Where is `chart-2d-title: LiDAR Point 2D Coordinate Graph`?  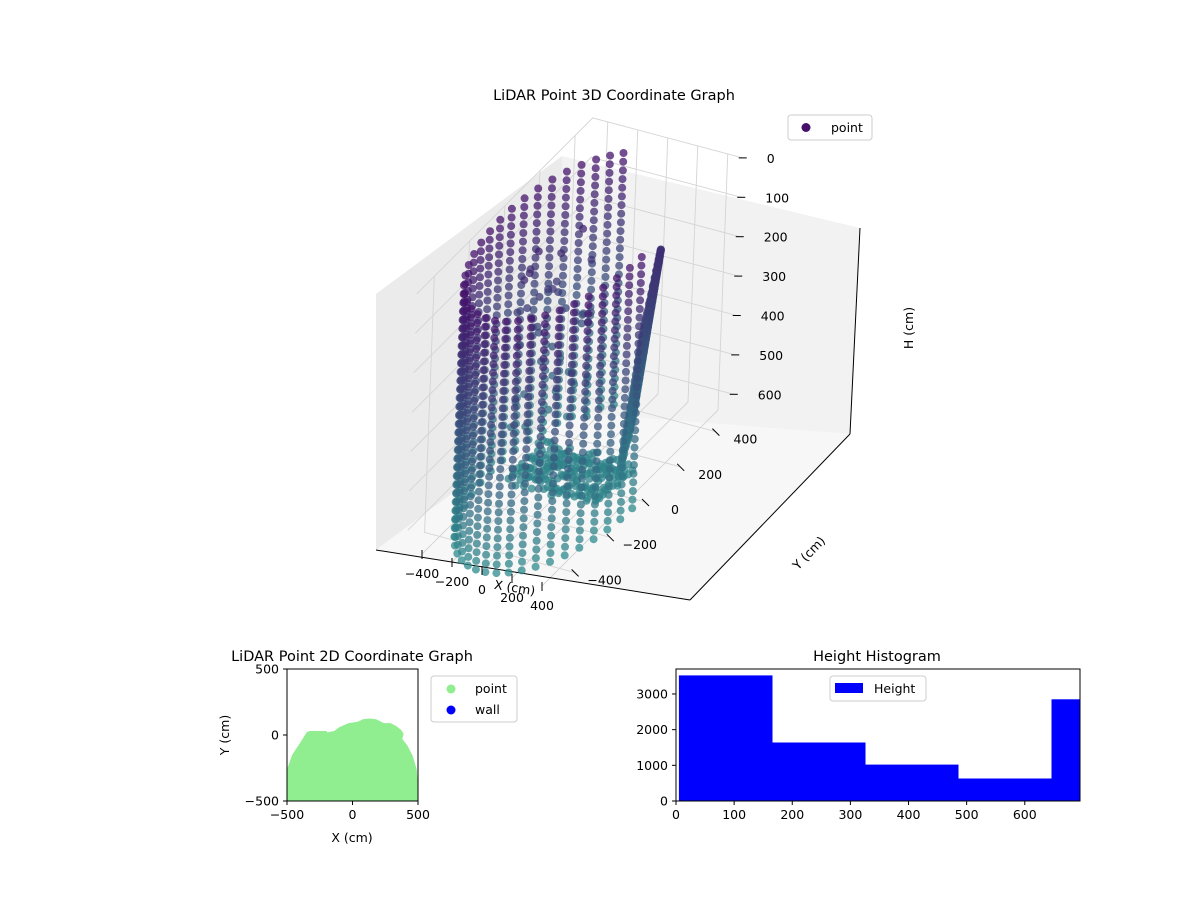 chart-2d-title: LiDAR Point 2D Coordinate Graph is located at coordinates (352, 657).